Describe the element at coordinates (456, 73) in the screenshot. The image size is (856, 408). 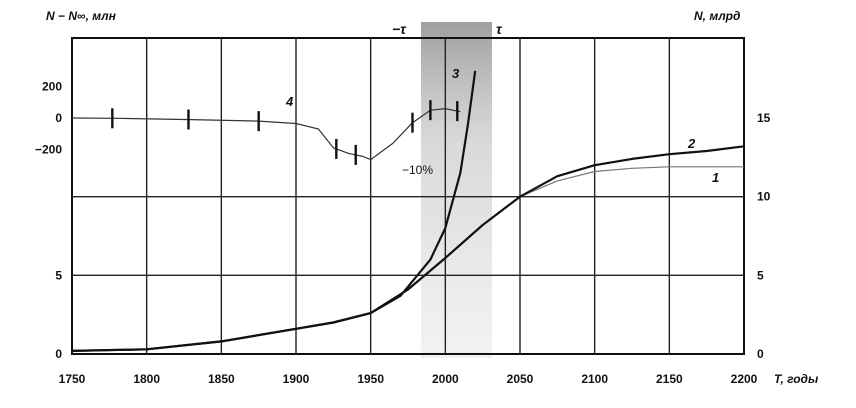
I see `series-label-3: 3` at that location.